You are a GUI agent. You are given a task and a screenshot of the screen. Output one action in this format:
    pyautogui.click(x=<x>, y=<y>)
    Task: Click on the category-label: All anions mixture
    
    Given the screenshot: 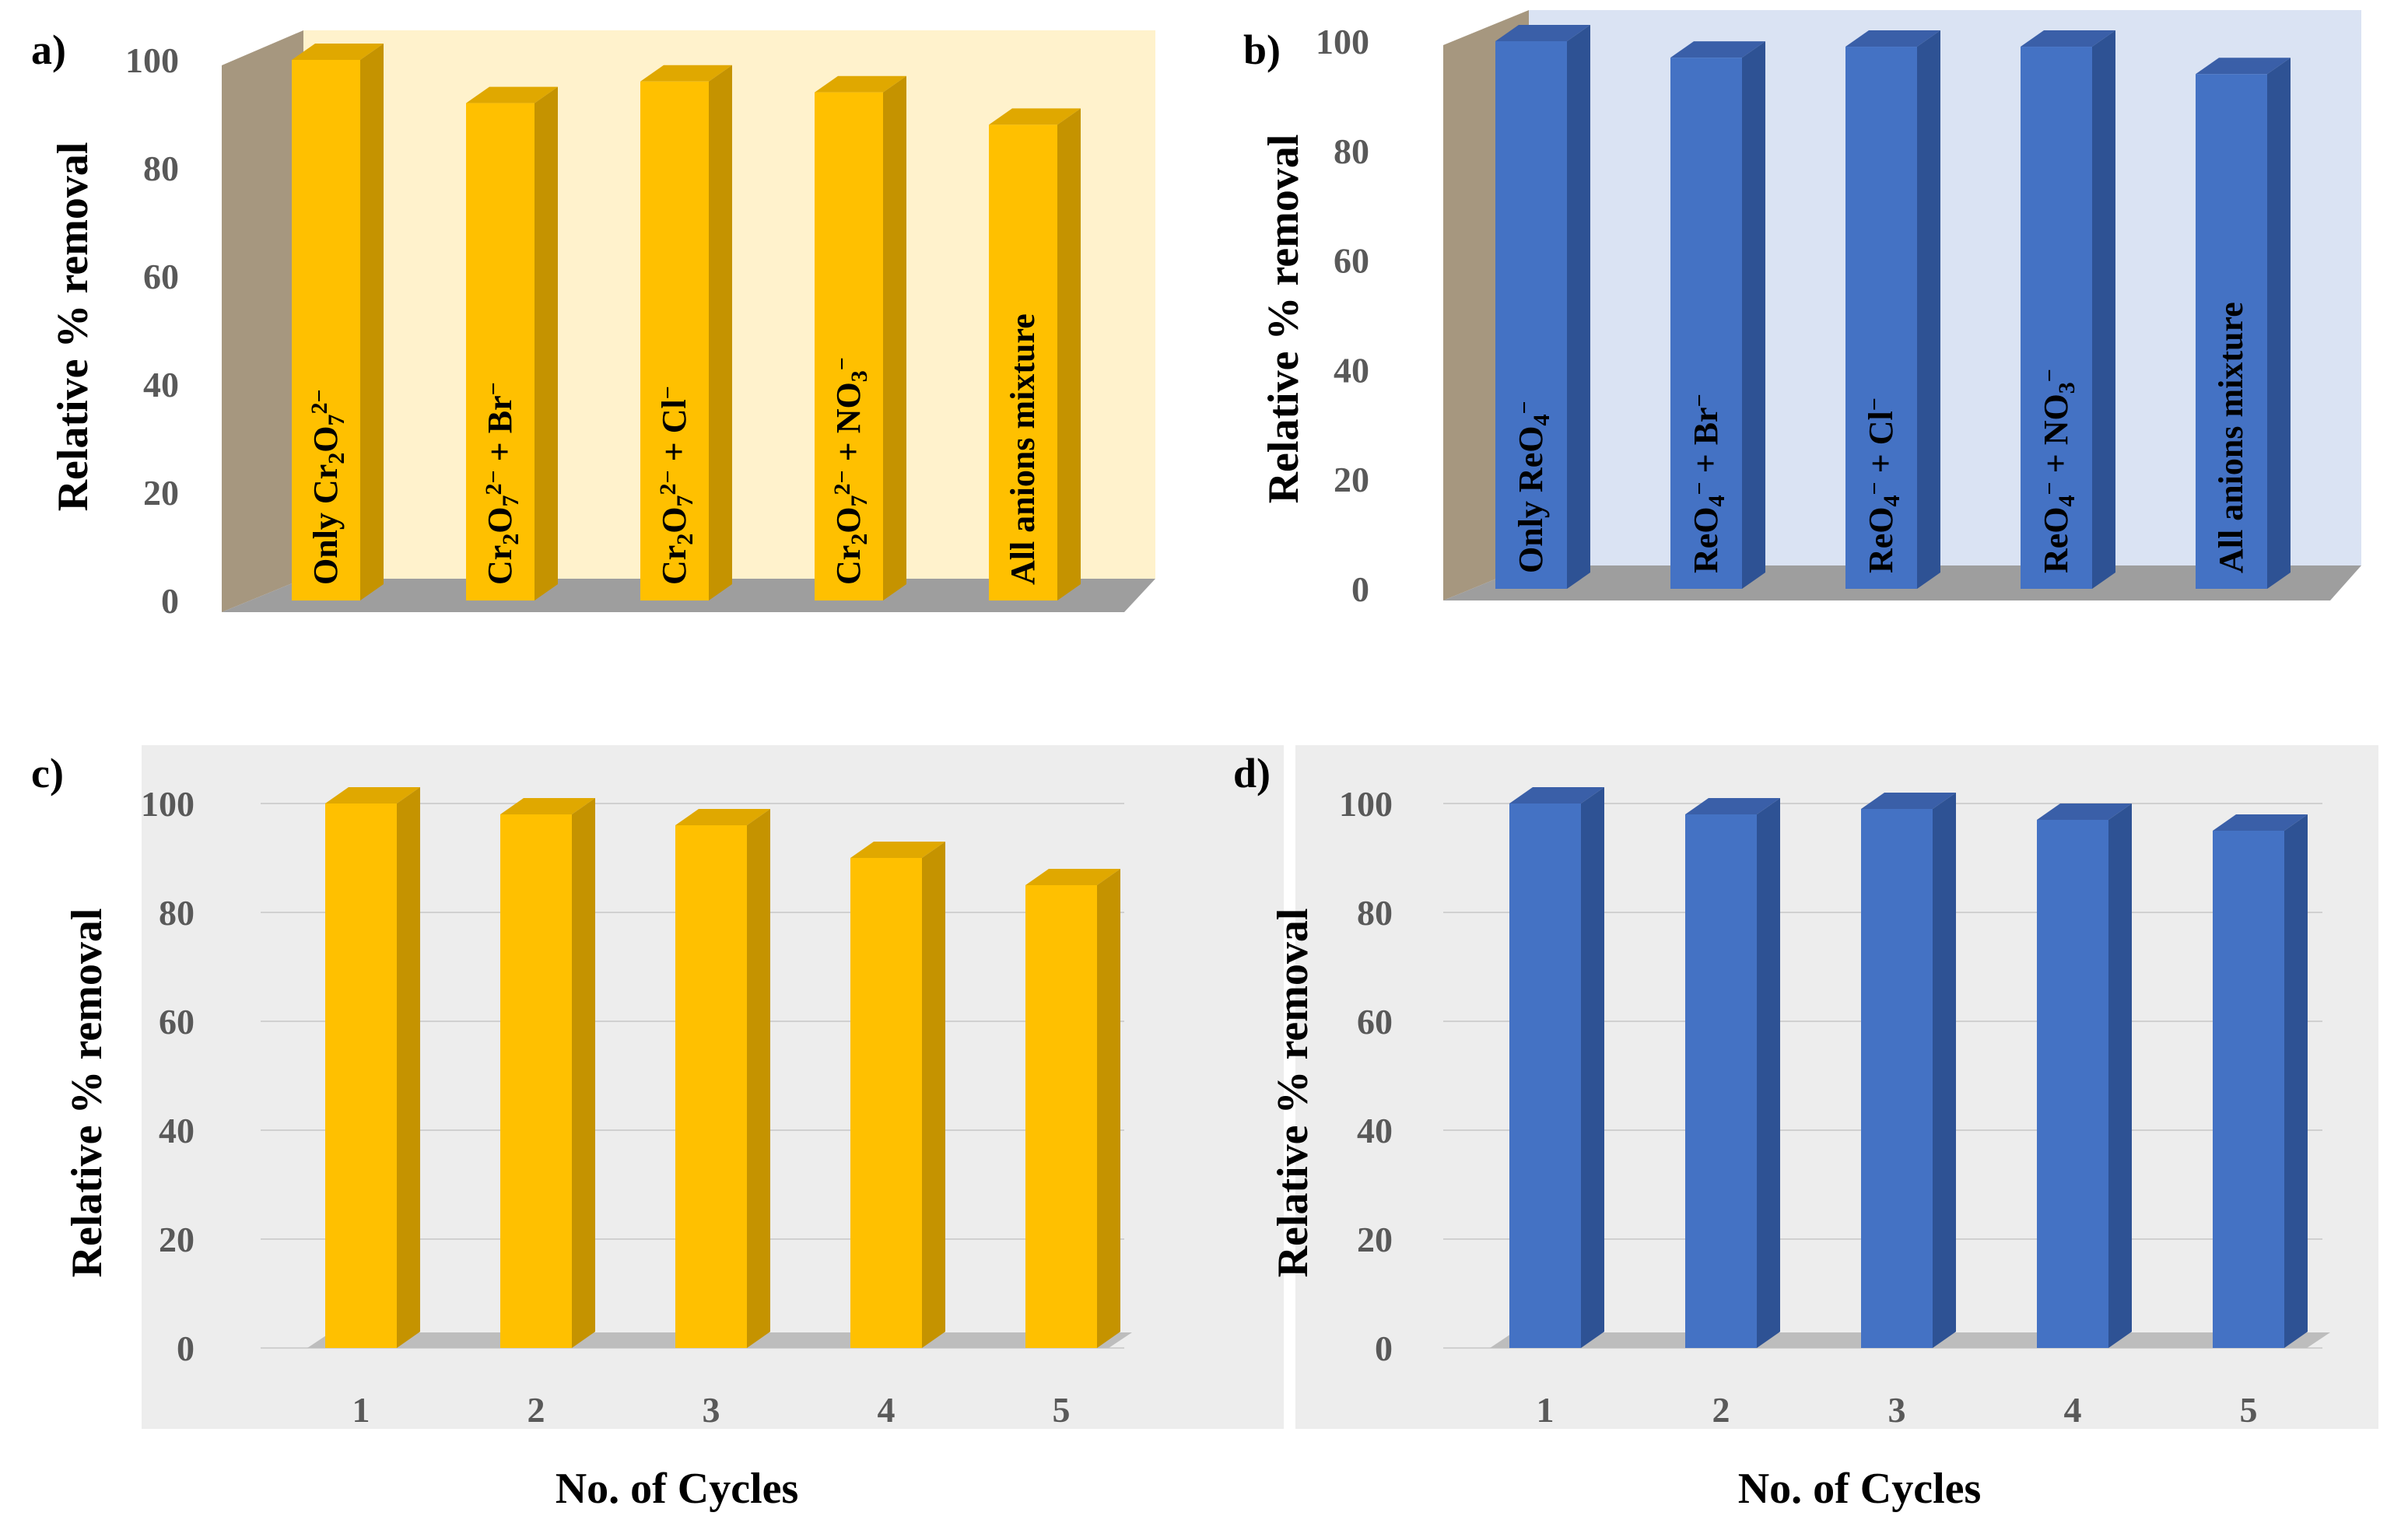 What is the action you would take?
    pyautogui.click(x=1023, y=449)
    